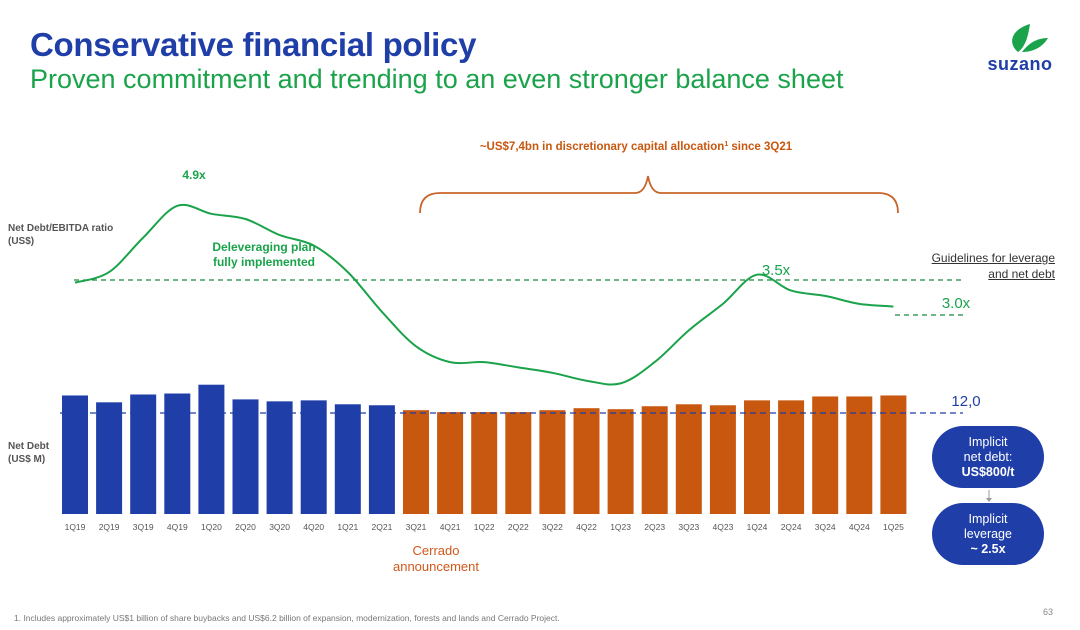 The image size is (1080, 630). Describe the element at coordinates (61, 228) in the screenshot. I see `ratio-axis-line1: Net Debt/EBITDA ratio` at that location.